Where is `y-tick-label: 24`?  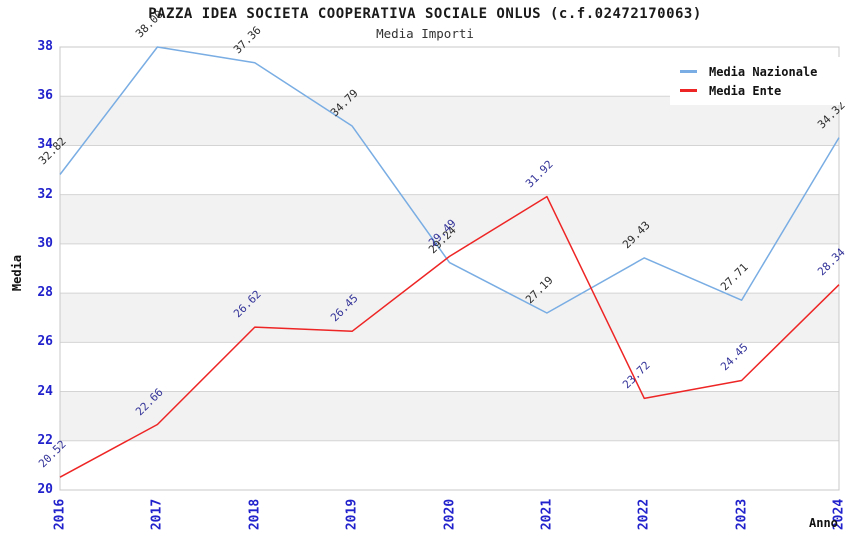 y-tick-label: 24 is located at coordinates (45, 391).